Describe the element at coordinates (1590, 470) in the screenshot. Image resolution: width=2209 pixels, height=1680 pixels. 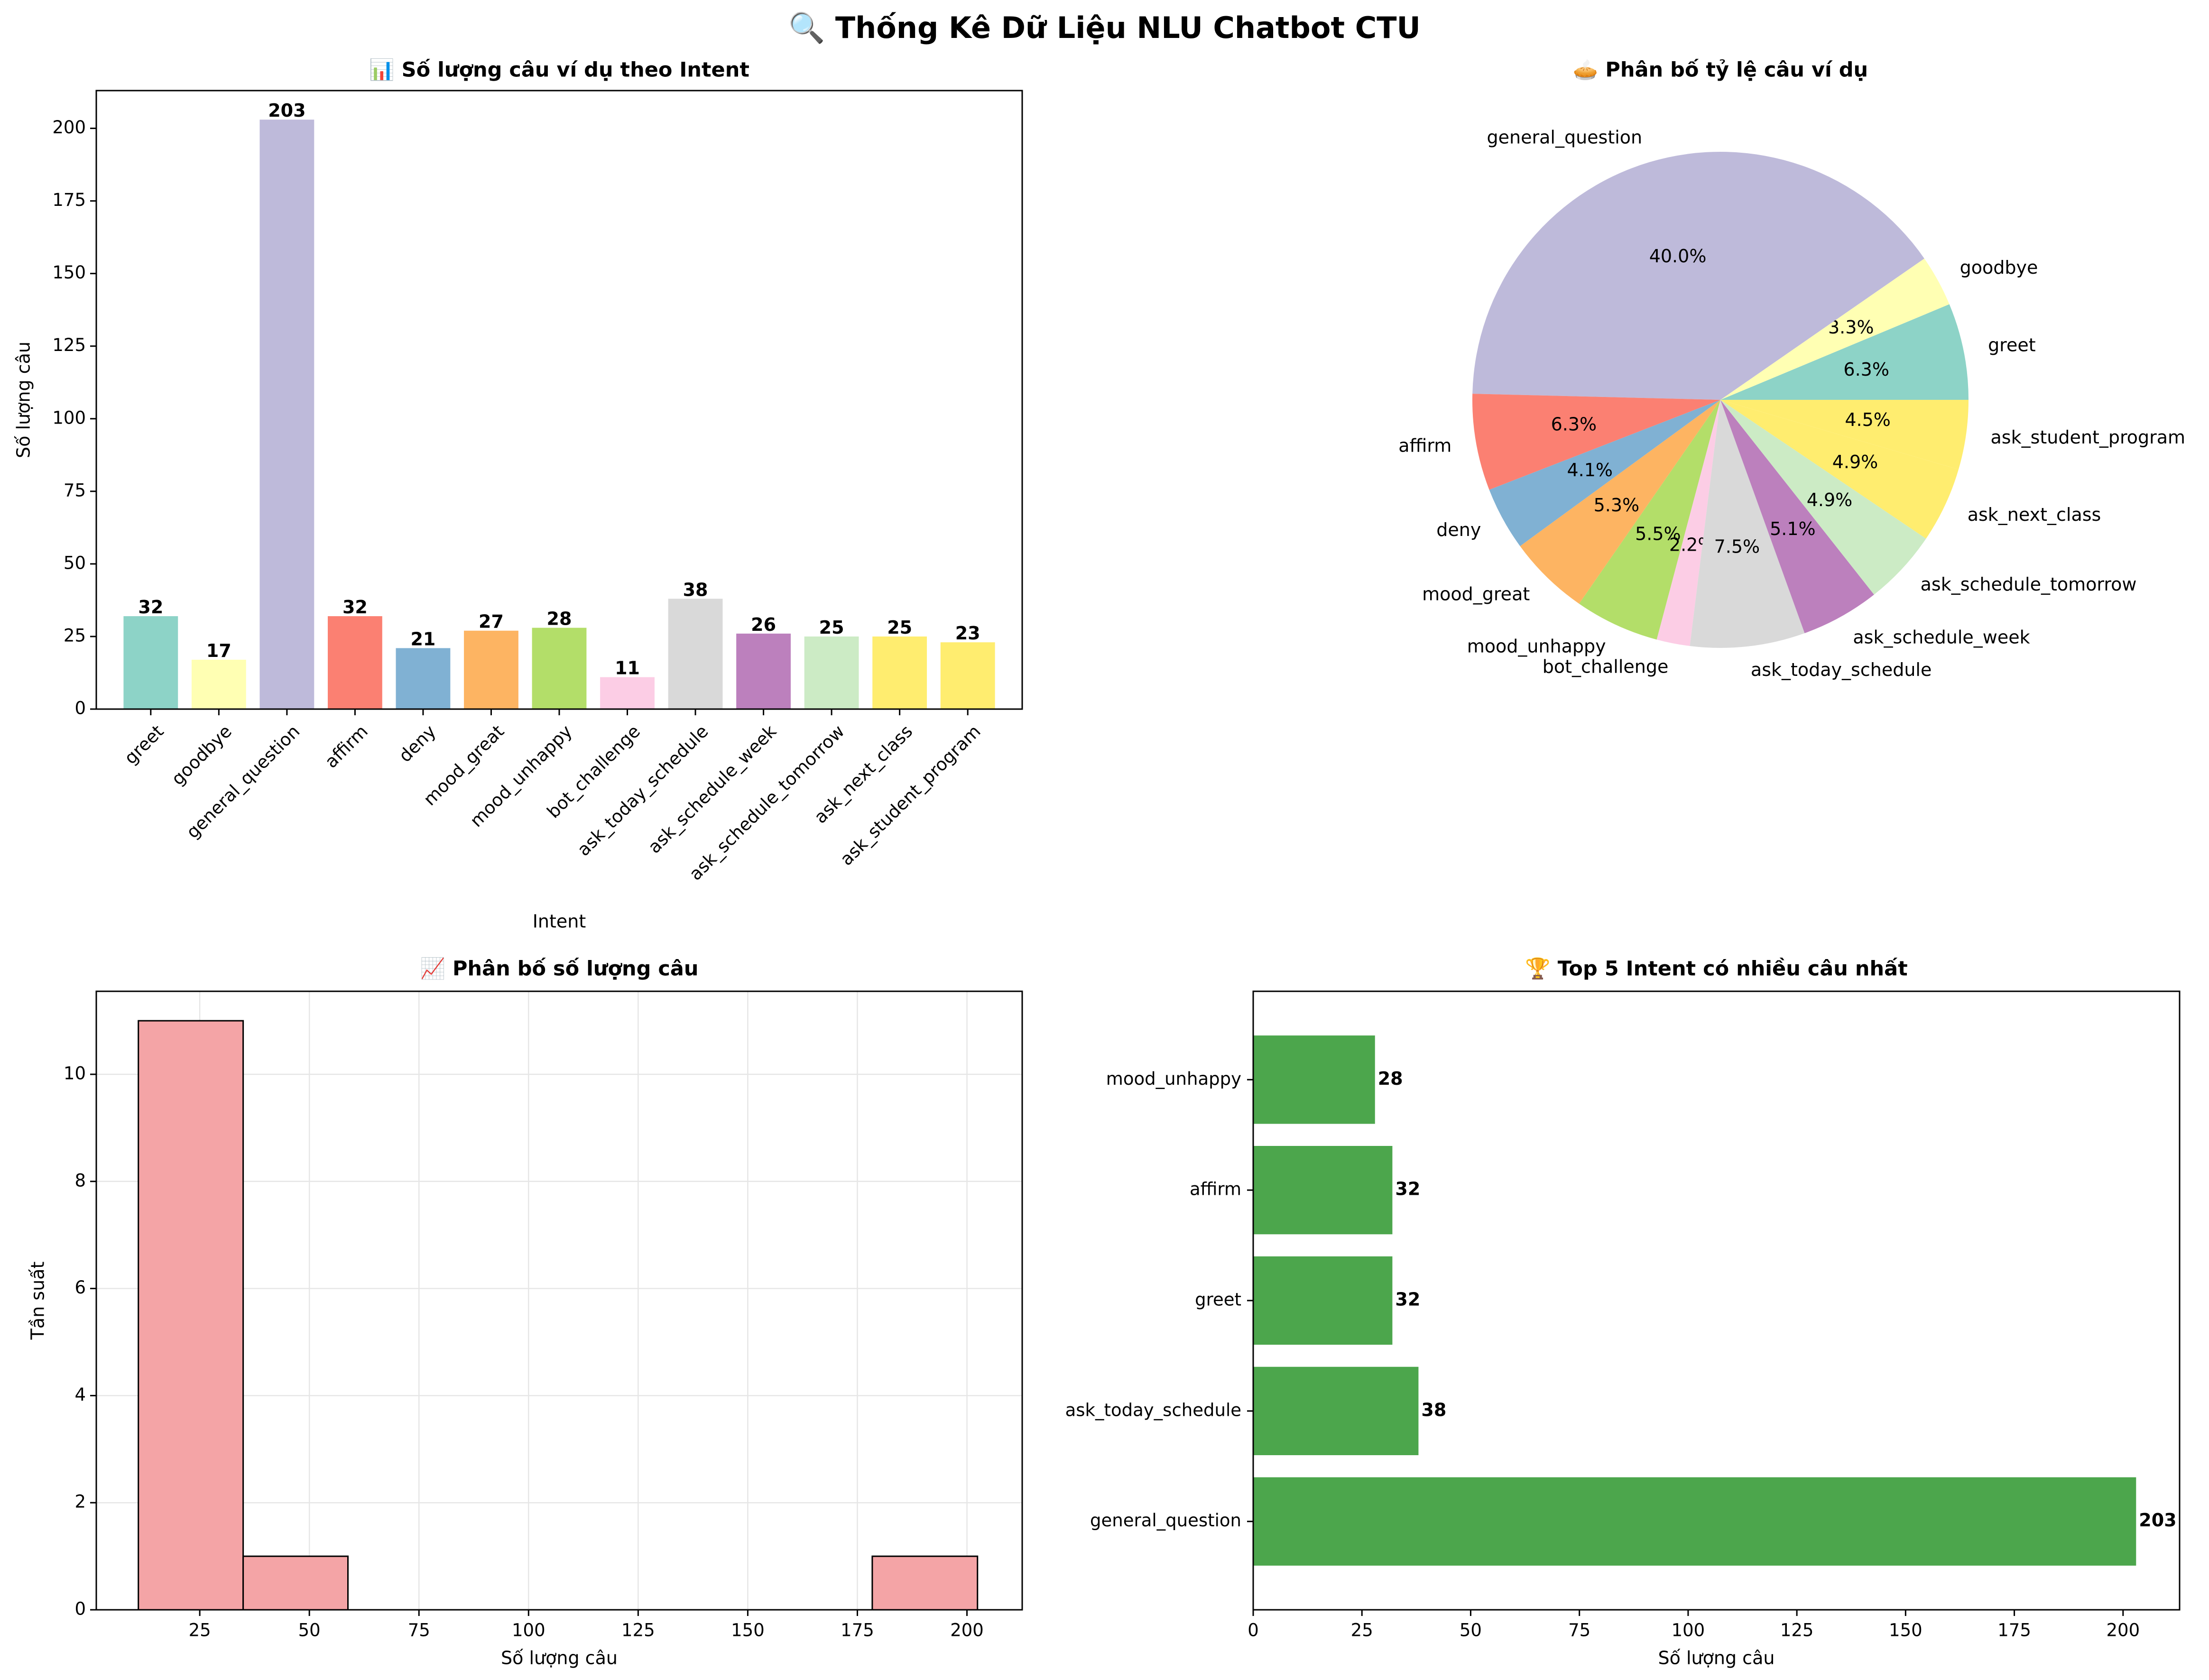
I see `pie-pct-label: 4.1%` at that location.